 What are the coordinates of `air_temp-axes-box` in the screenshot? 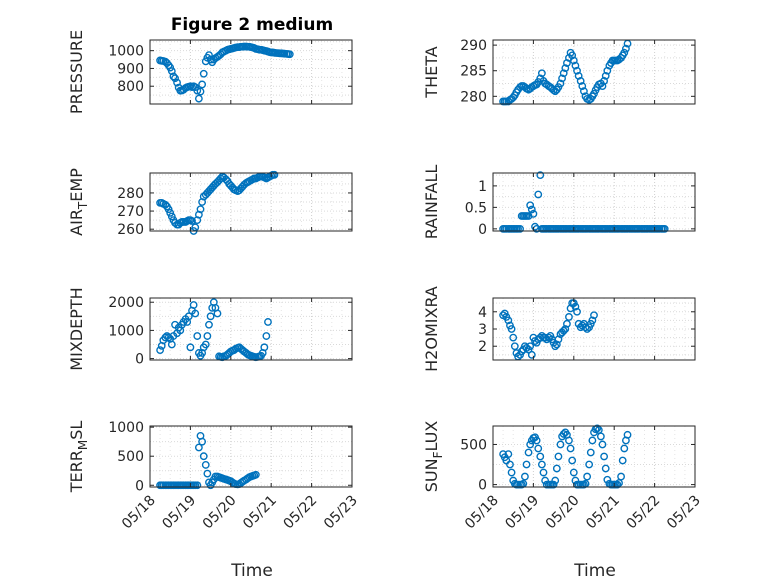 It's located at (251, 202).